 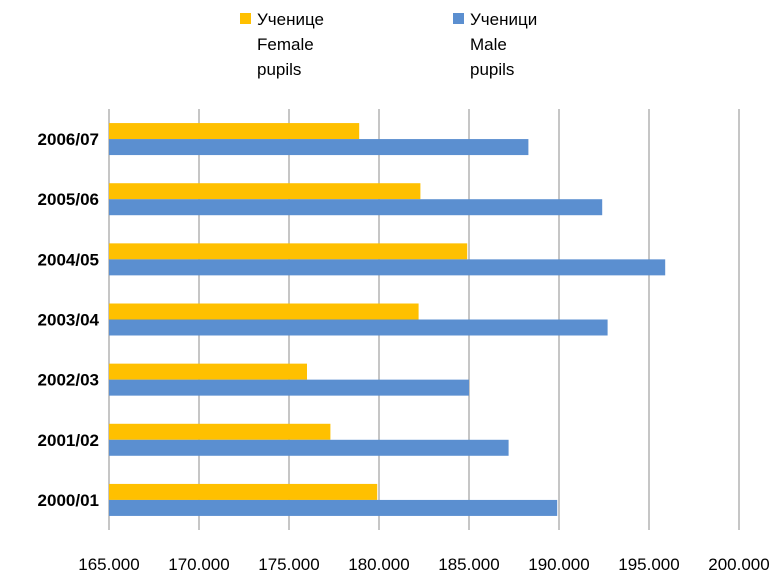 I want to click on y-tick-label: 2003/04, so click(x=69, y=320).